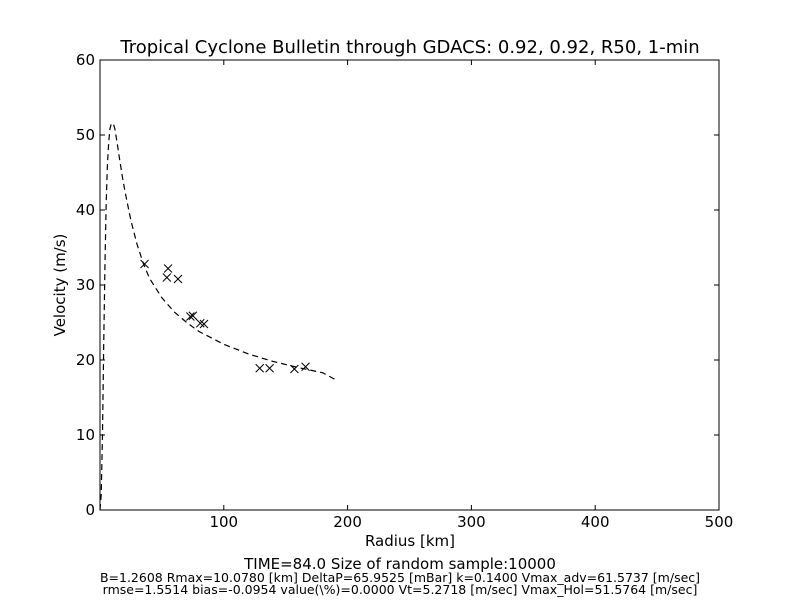 This screenshot has width=800, height=600. What do you see at coordinates (85, 360) in the screenshot?
I see `y-tick-label: 20` at bounding box center [85, 360].